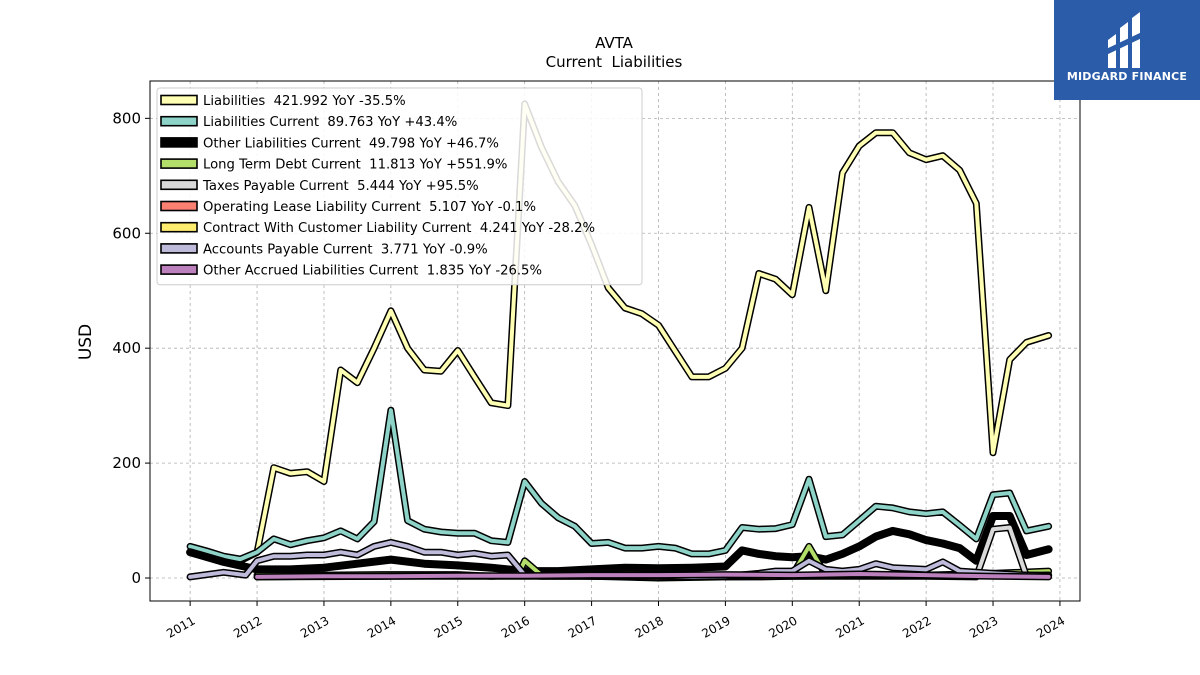 The height and width of the screenshot is (675, 1200). Describe the element at coordinates (340, 186) in the screenshot. I see `legend-label: Taxes Payable Current 5.444 YoY +95.5%` at that location.